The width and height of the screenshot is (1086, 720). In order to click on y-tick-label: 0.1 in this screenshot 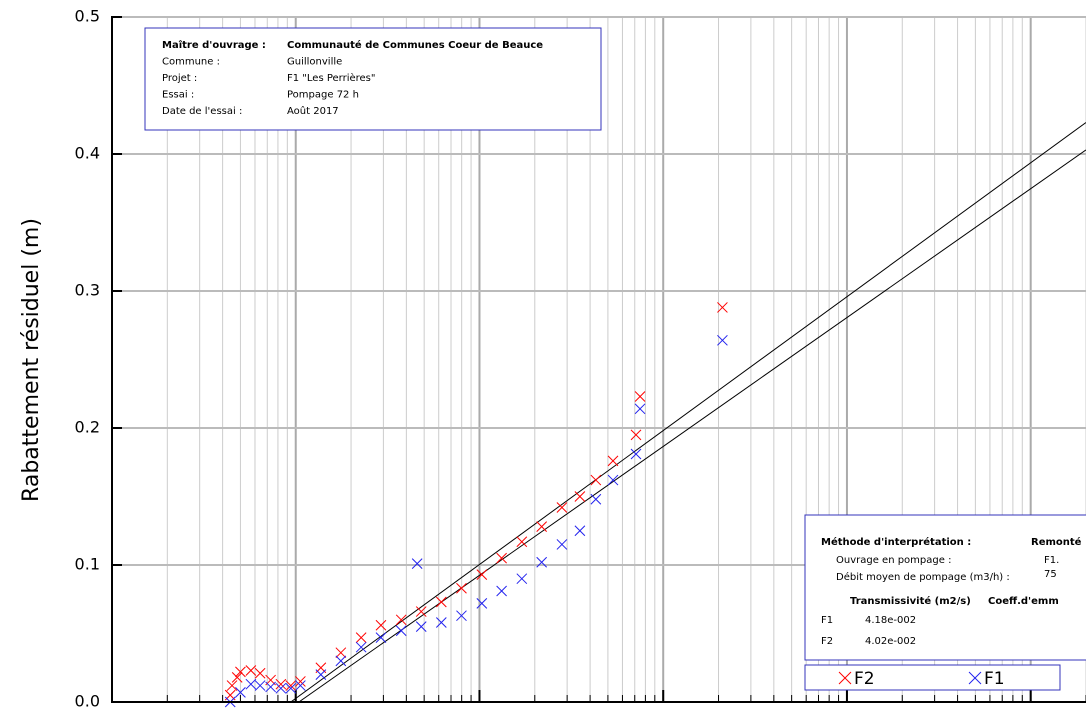, I will do `click(87, 564)`.